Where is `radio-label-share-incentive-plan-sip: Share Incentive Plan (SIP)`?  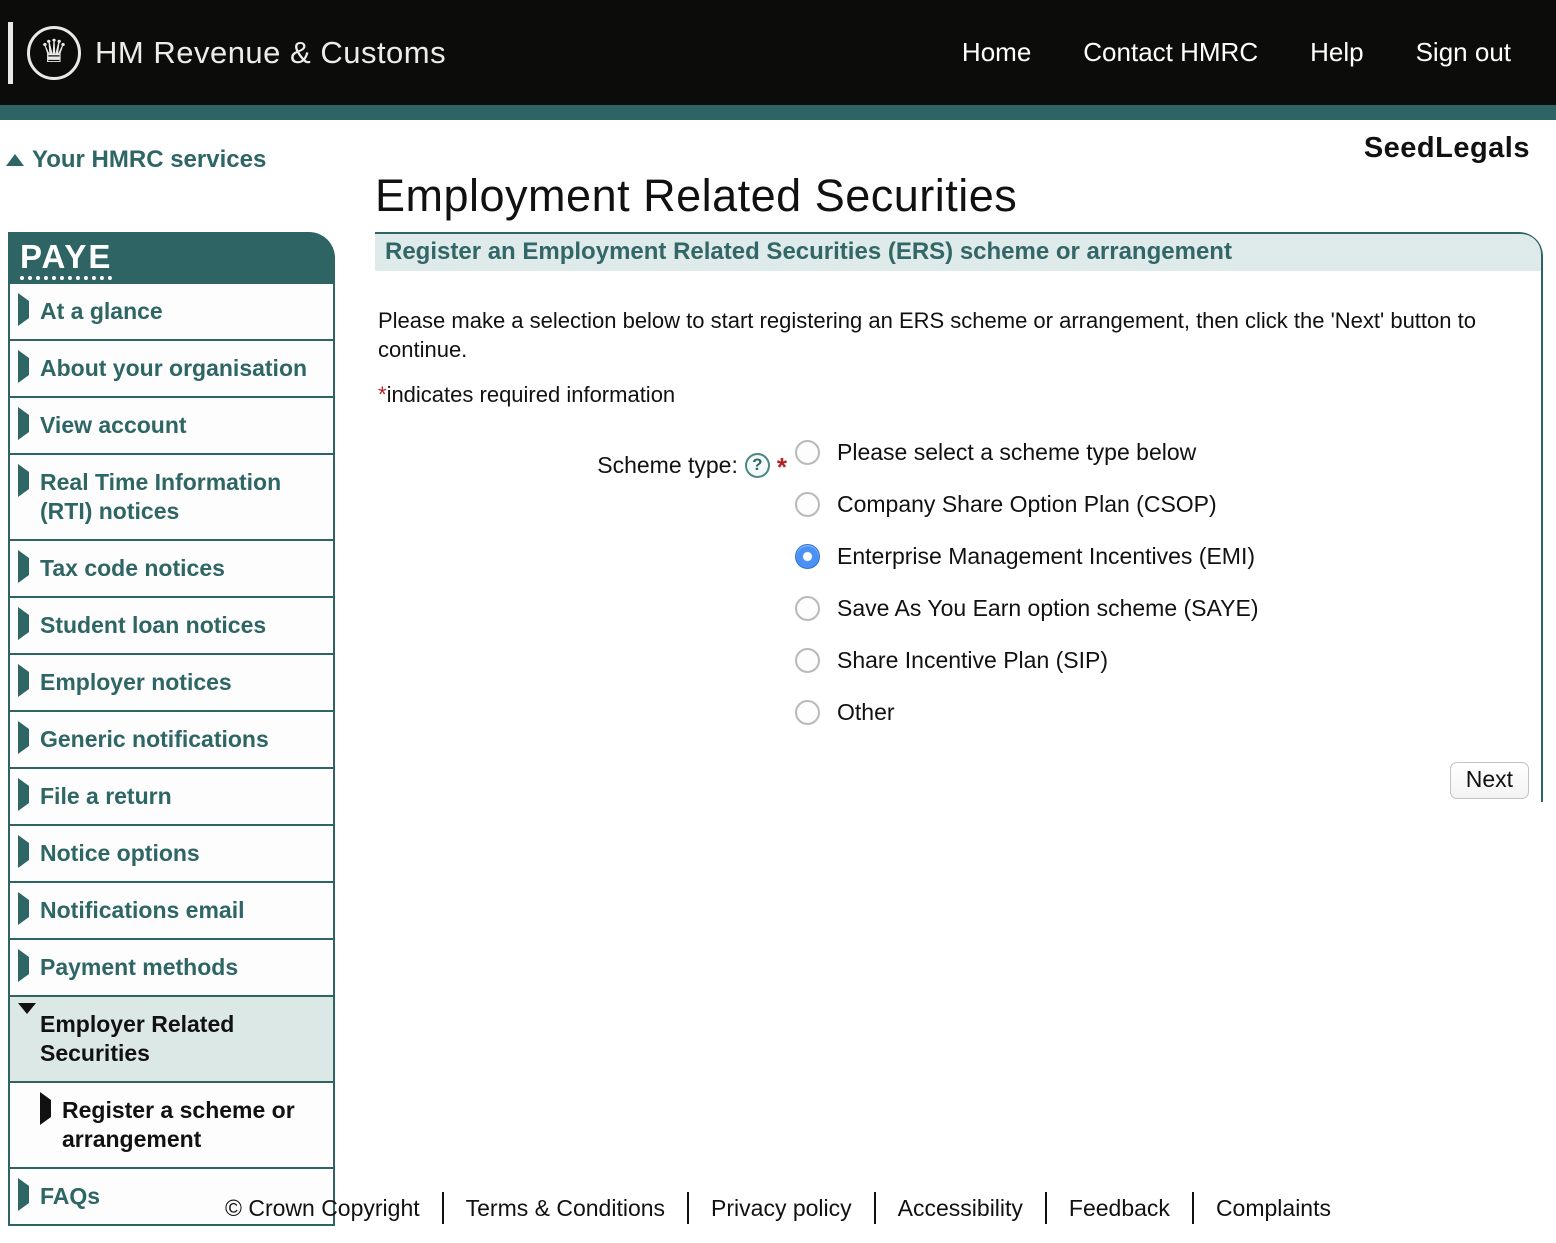 radio-label-share-incentive-plan-sip: Share Incentive Plan (SIP) is located at coordinates (973, 659).